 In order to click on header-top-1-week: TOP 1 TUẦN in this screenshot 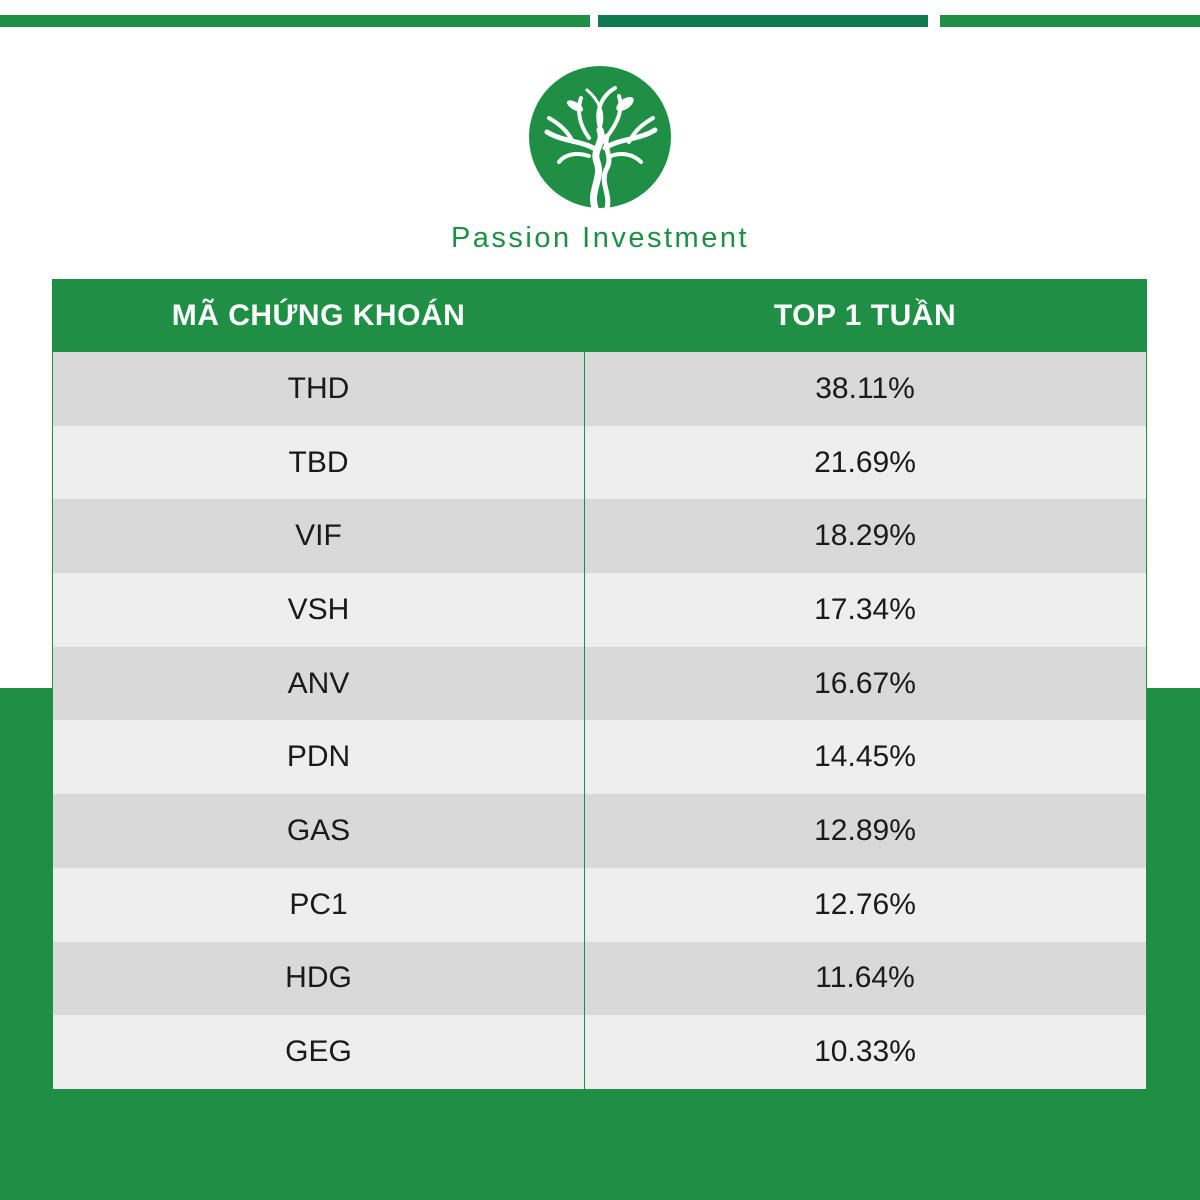, I will do `click(865, 315)`.